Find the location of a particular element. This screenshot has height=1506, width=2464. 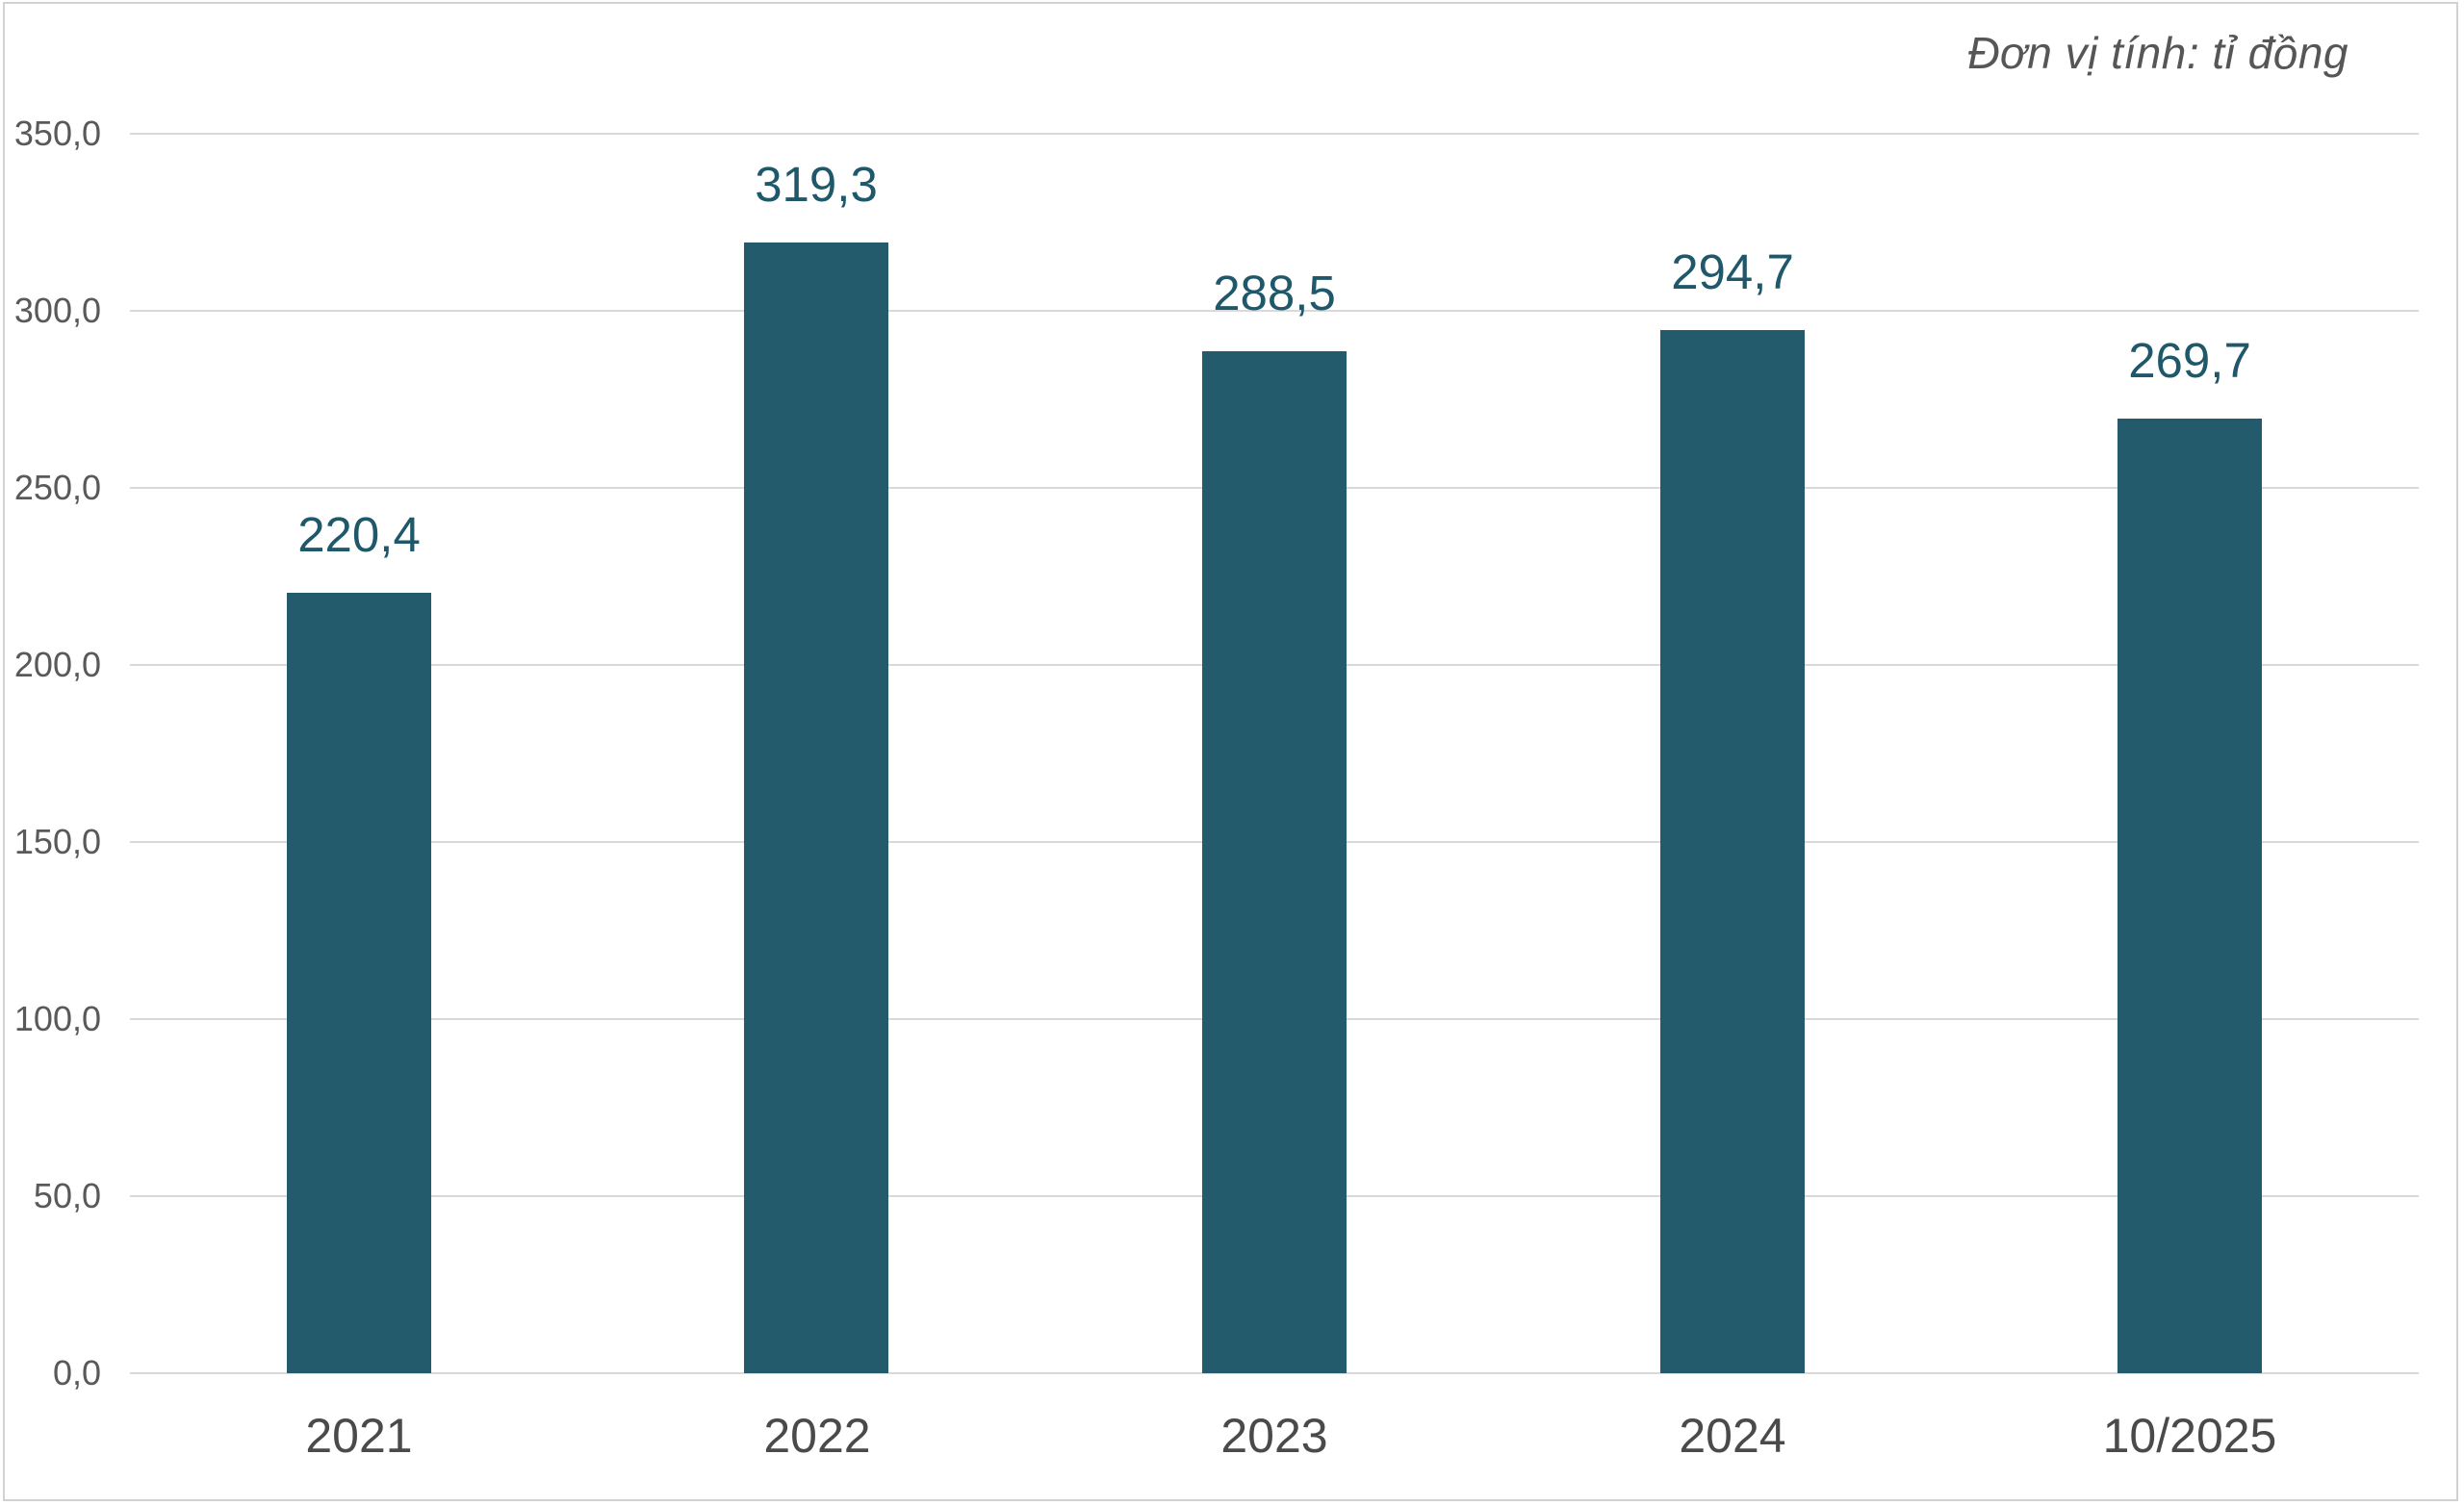

y-axis-tick-label: 300,0 is located at coordinates (57, 310).